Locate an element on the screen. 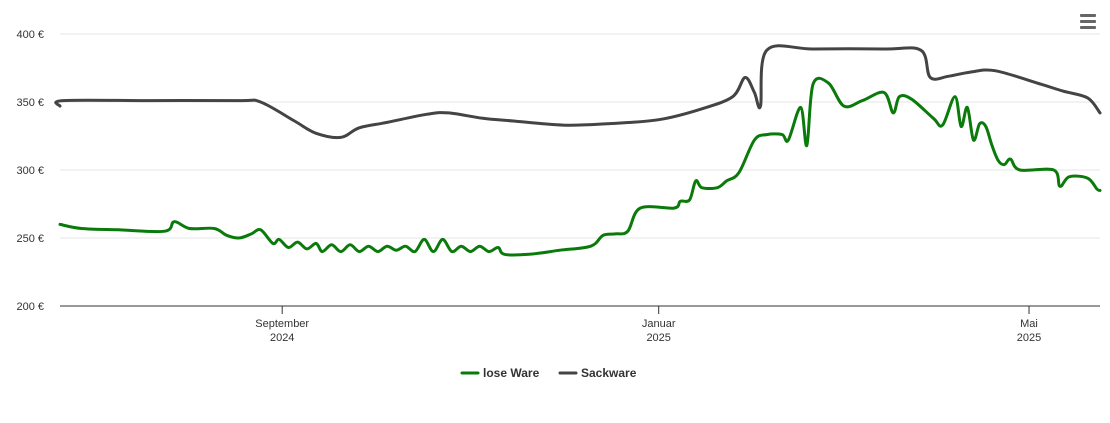  legend: lose Ware Sackware is located at coordinates (548, 373).